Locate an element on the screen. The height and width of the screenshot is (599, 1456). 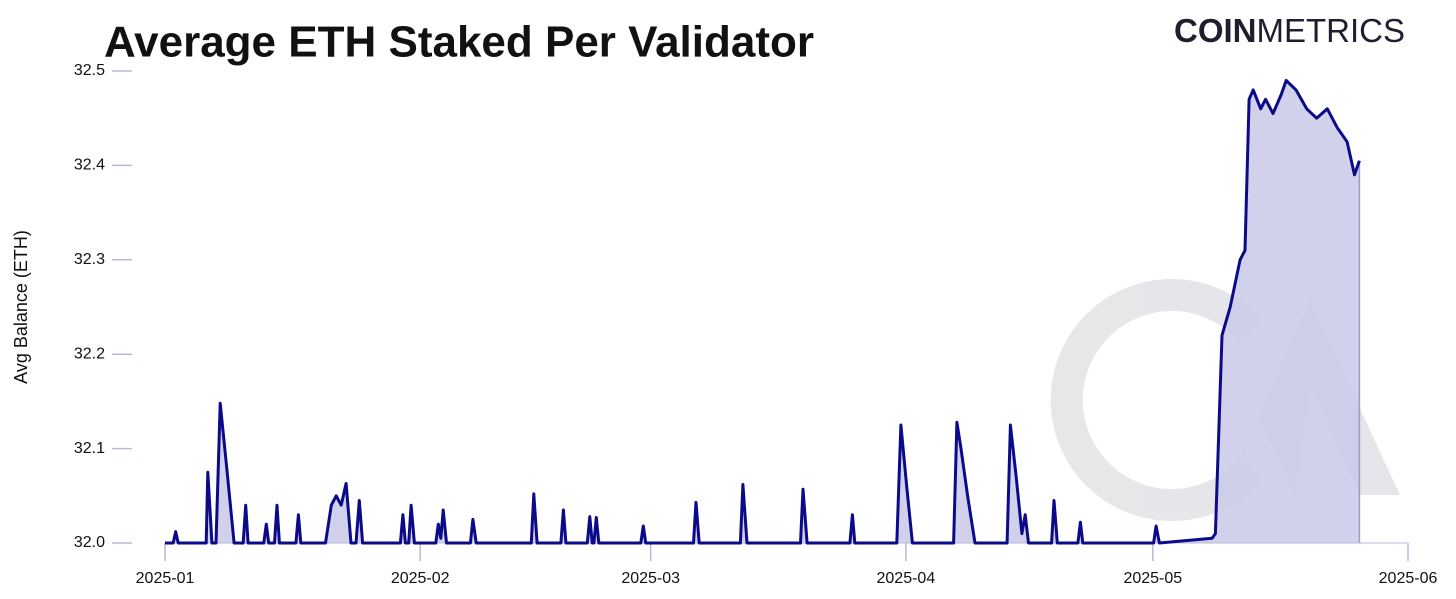
x-tick-label: 2025-02 is located at coordinates (420, 578).